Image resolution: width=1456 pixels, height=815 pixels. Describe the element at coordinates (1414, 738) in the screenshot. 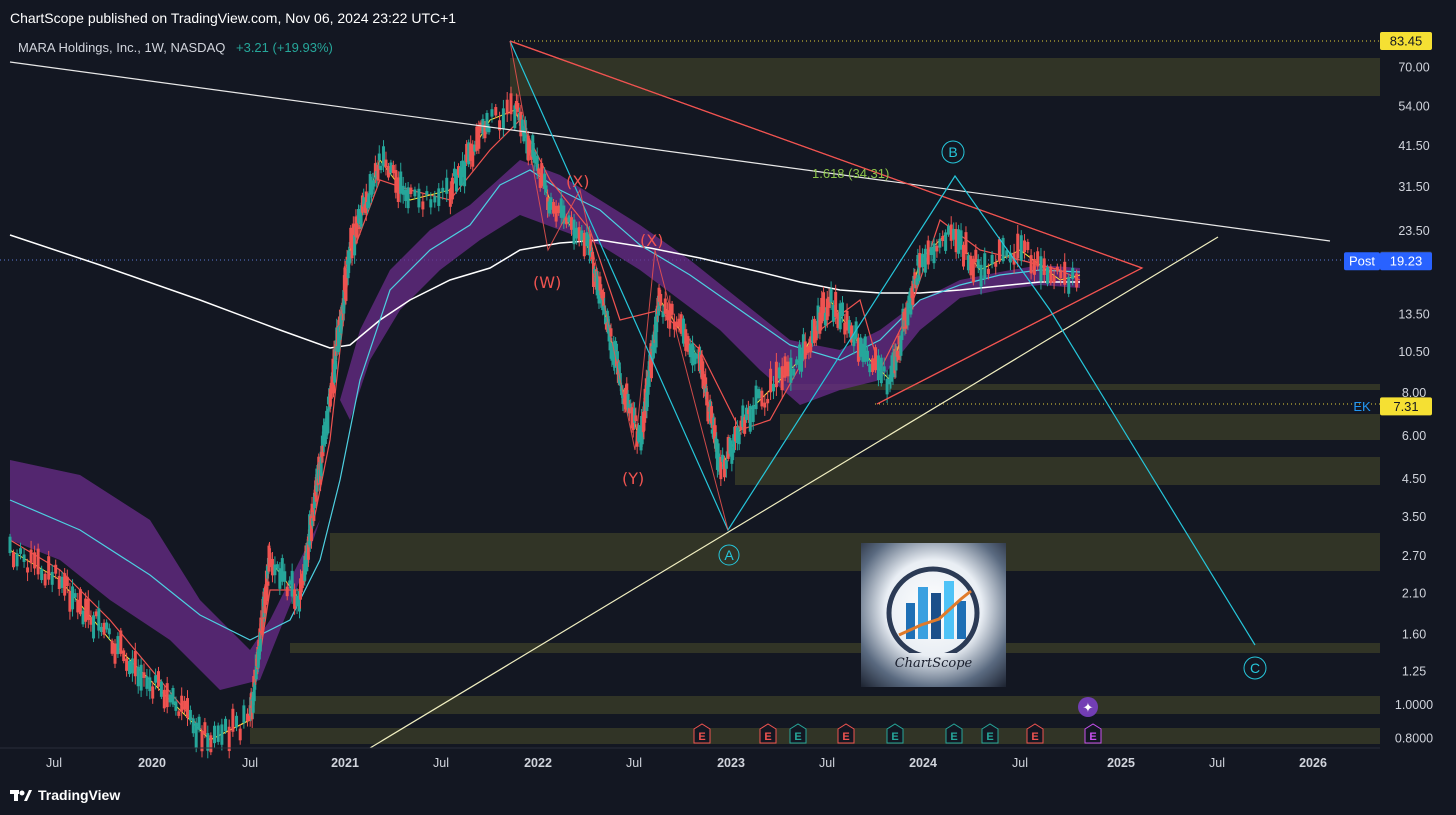

I see `price-tick: 0.8000` at that location.